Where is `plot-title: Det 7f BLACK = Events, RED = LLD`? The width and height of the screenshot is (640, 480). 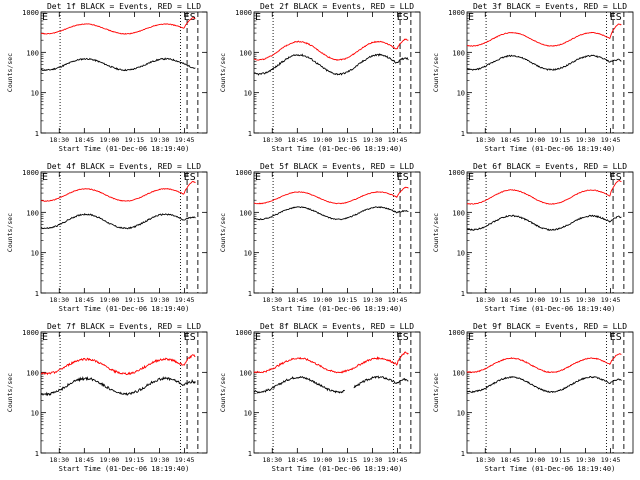 plot-title: Det 7f BLACK = Events, RED = LLD is located at coordinates (124, 326).